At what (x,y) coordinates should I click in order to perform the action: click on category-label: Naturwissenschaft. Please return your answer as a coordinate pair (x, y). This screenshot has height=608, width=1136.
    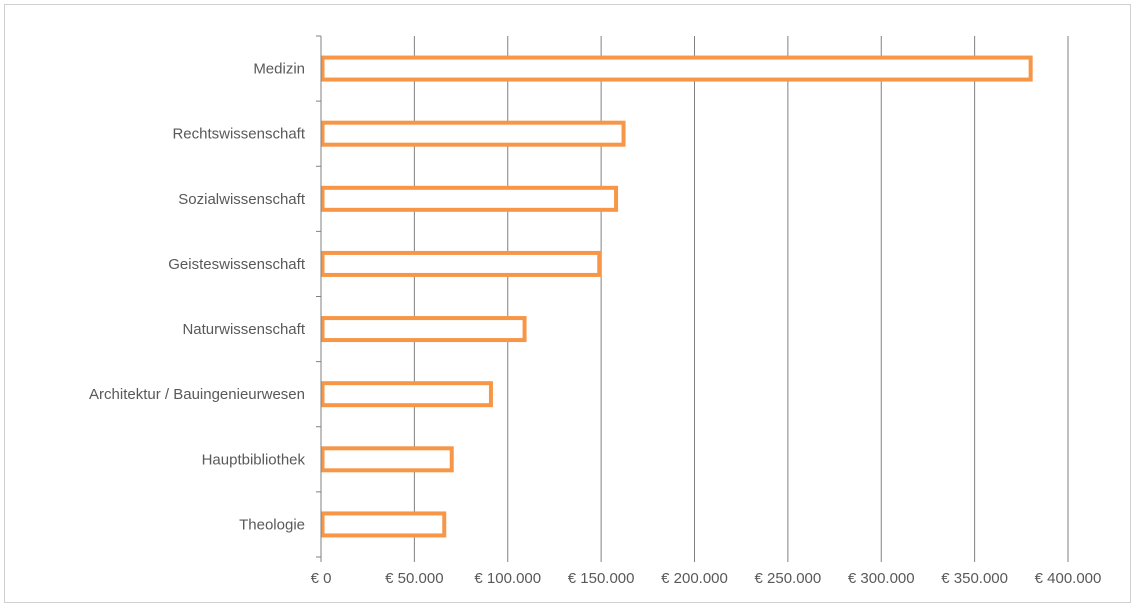
    Looking at the image, I should click on (243, 329).